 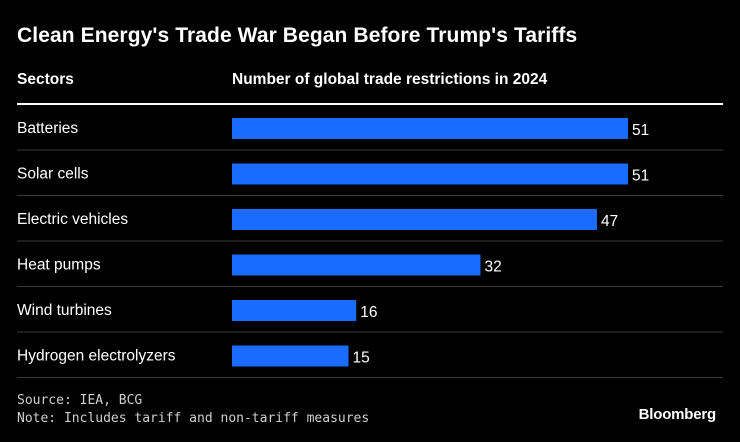 What do you see at coordinates (72, 219) in the screenshot?
I see `category-label-electric-vehicles: Electric vehicles` at bounding box center [72, 219].